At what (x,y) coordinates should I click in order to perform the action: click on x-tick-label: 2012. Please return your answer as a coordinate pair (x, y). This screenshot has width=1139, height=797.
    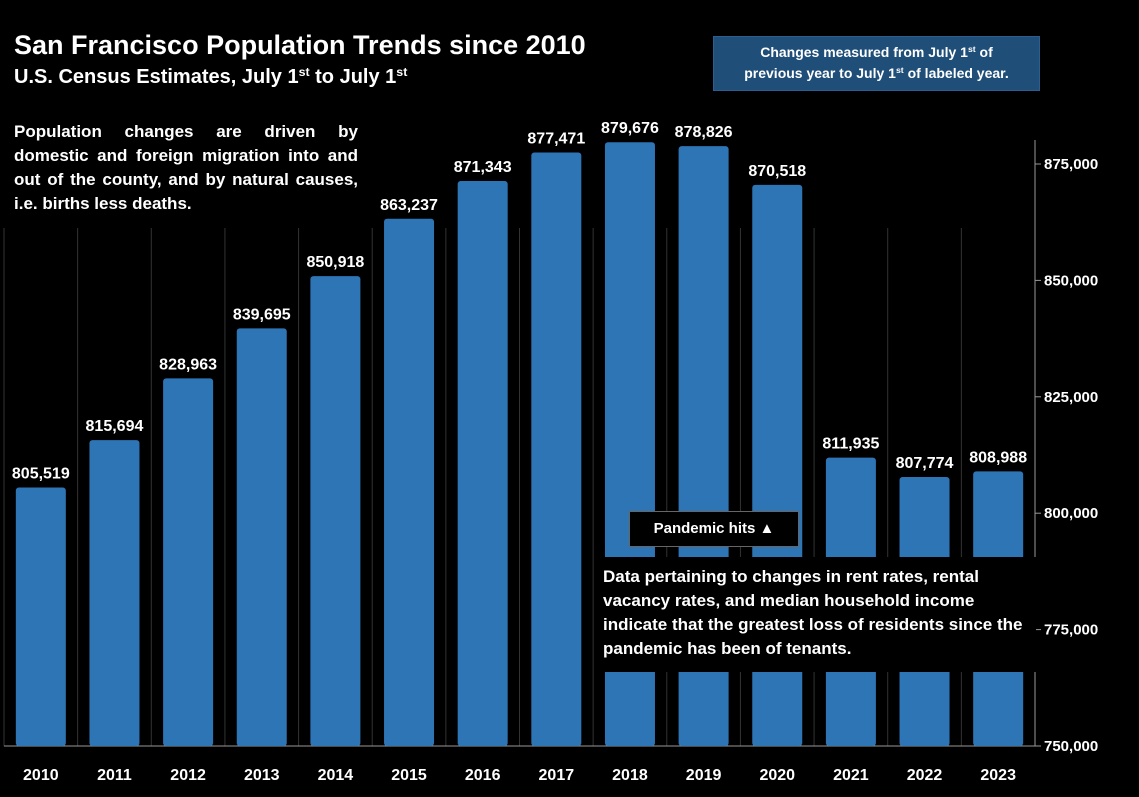
    Looking at the image, I should click on (188, 775).